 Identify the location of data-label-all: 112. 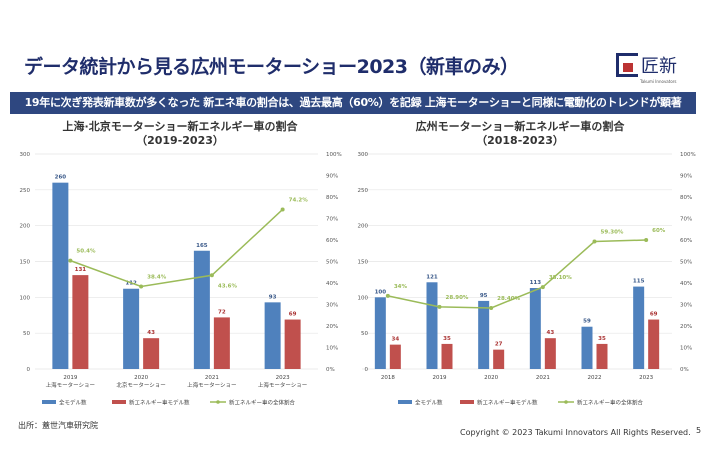
(131, 284).